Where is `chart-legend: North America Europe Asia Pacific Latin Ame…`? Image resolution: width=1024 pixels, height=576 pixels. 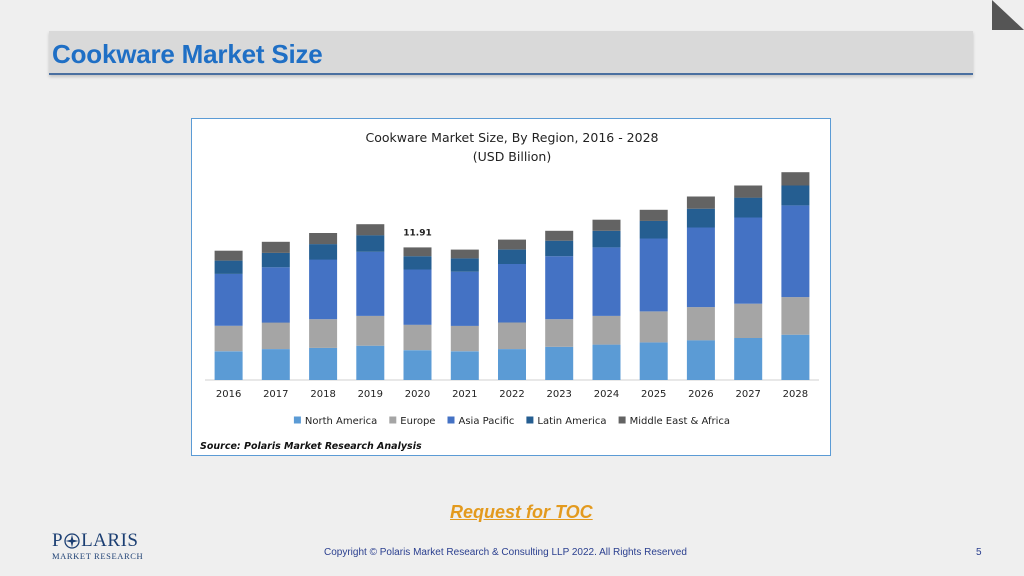
chart-legend: North America Europe Asia Pacific Latin Ame… is located at coordinates (511, 421).